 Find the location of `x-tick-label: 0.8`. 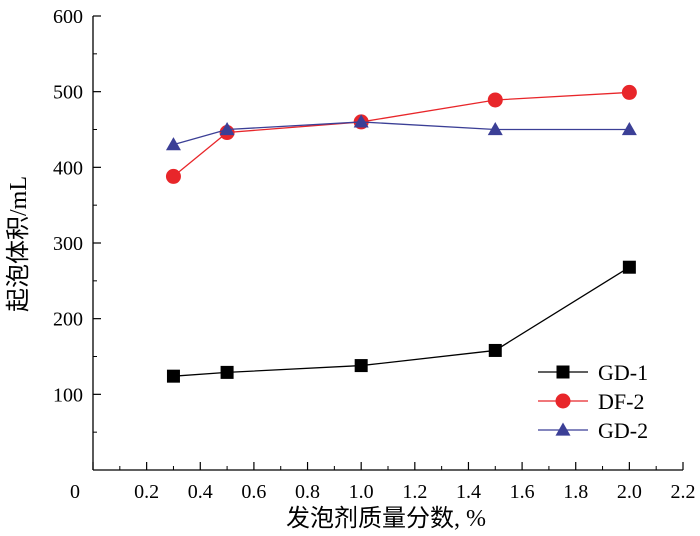

x-tick-label: 0.8 is located at coordinates (307, 492).